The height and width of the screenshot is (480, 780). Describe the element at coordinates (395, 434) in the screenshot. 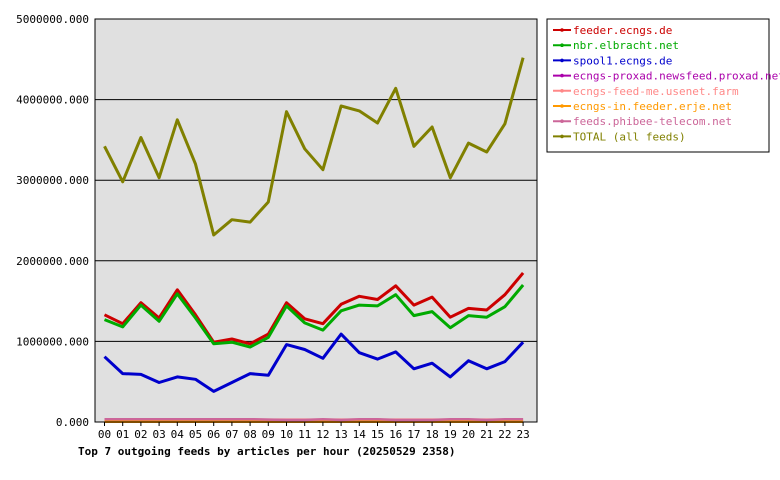

I see `x-tick-label: 16` at that location.